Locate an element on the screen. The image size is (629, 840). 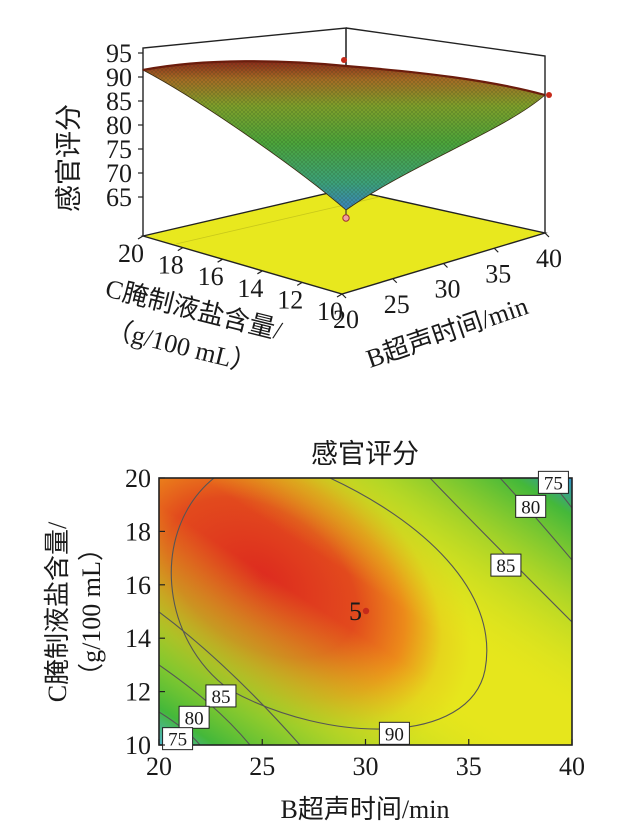
design-point-bottom is located at coordinates (346, 218).